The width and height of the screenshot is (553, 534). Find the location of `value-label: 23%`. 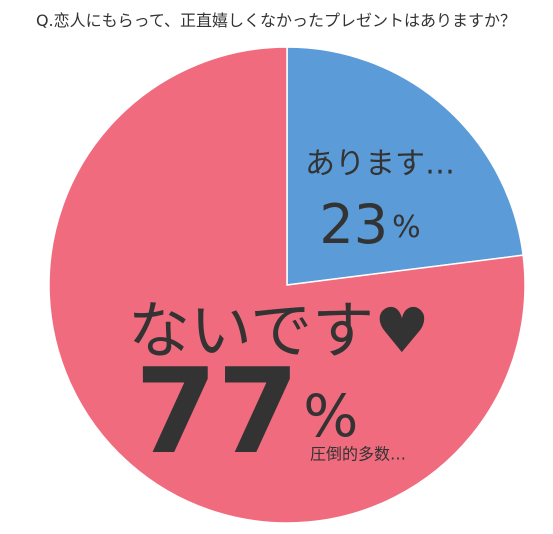

value-label: 23% is located at coordinates (369, 224).